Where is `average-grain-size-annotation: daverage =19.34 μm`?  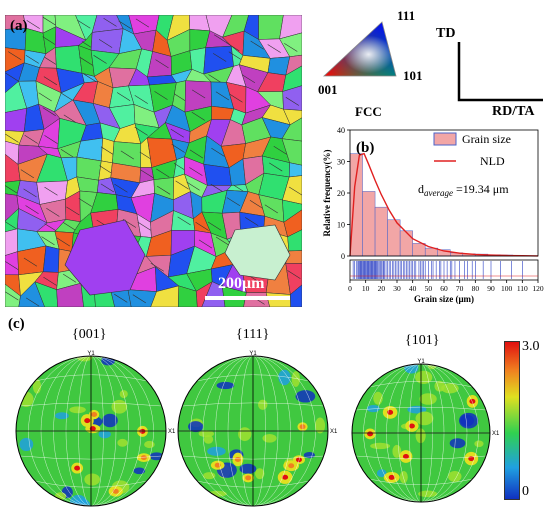
average-grain-size-annotation: daverage =19.34 μm is located at coordinates (463, 190).